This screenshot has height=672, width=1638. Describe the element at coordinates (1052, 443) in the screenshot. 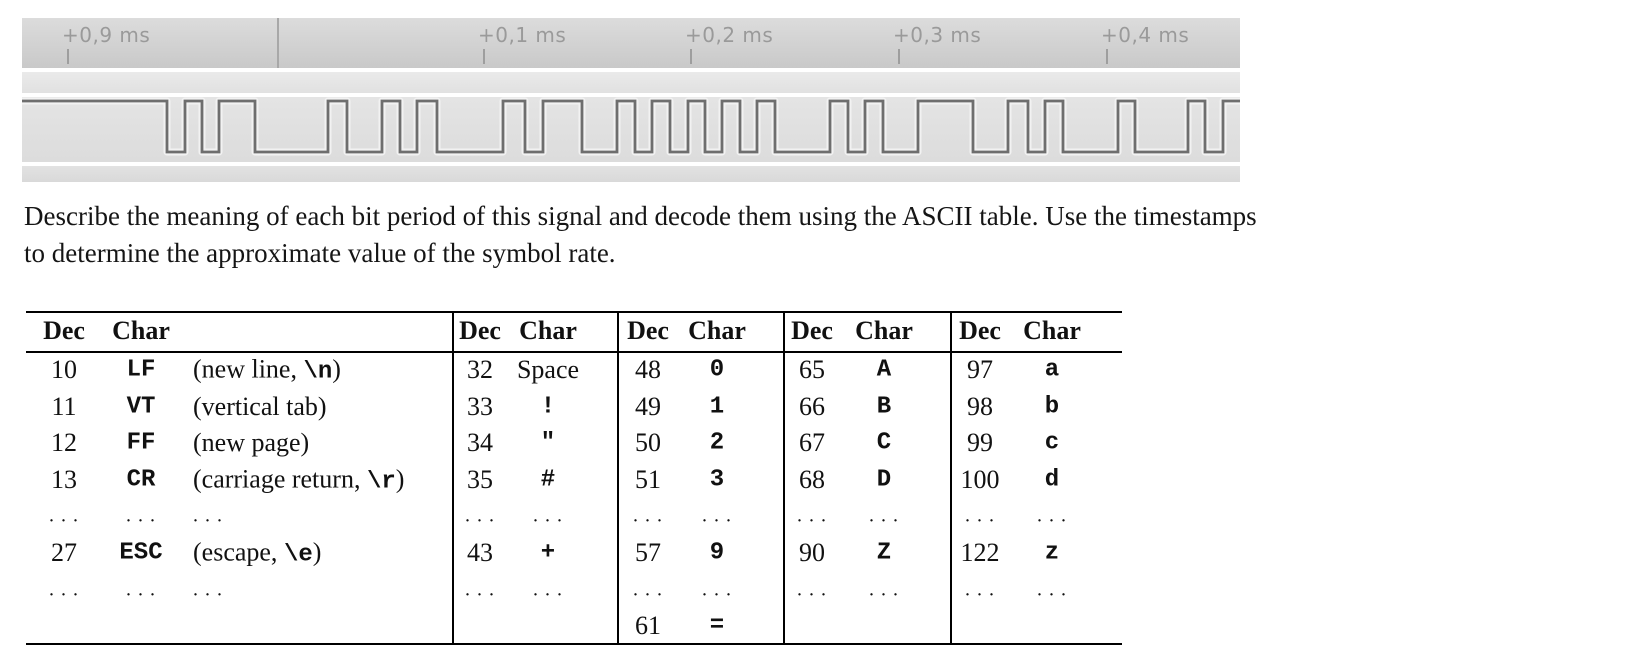

I see `ascii-char-value: c` at that location.